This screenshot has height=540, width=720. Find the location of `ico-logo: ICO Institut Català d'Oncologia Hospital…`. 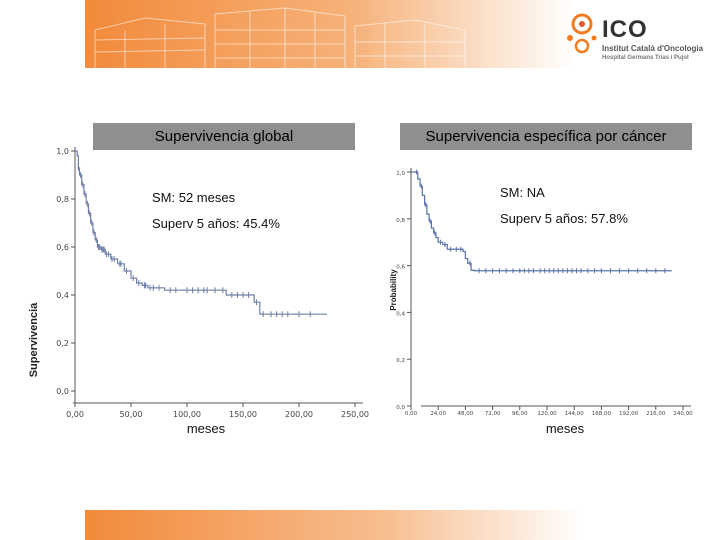

ico-logo: ICO Institut Català d'Oncologia Hospital… is located at coordinates (637, 38).